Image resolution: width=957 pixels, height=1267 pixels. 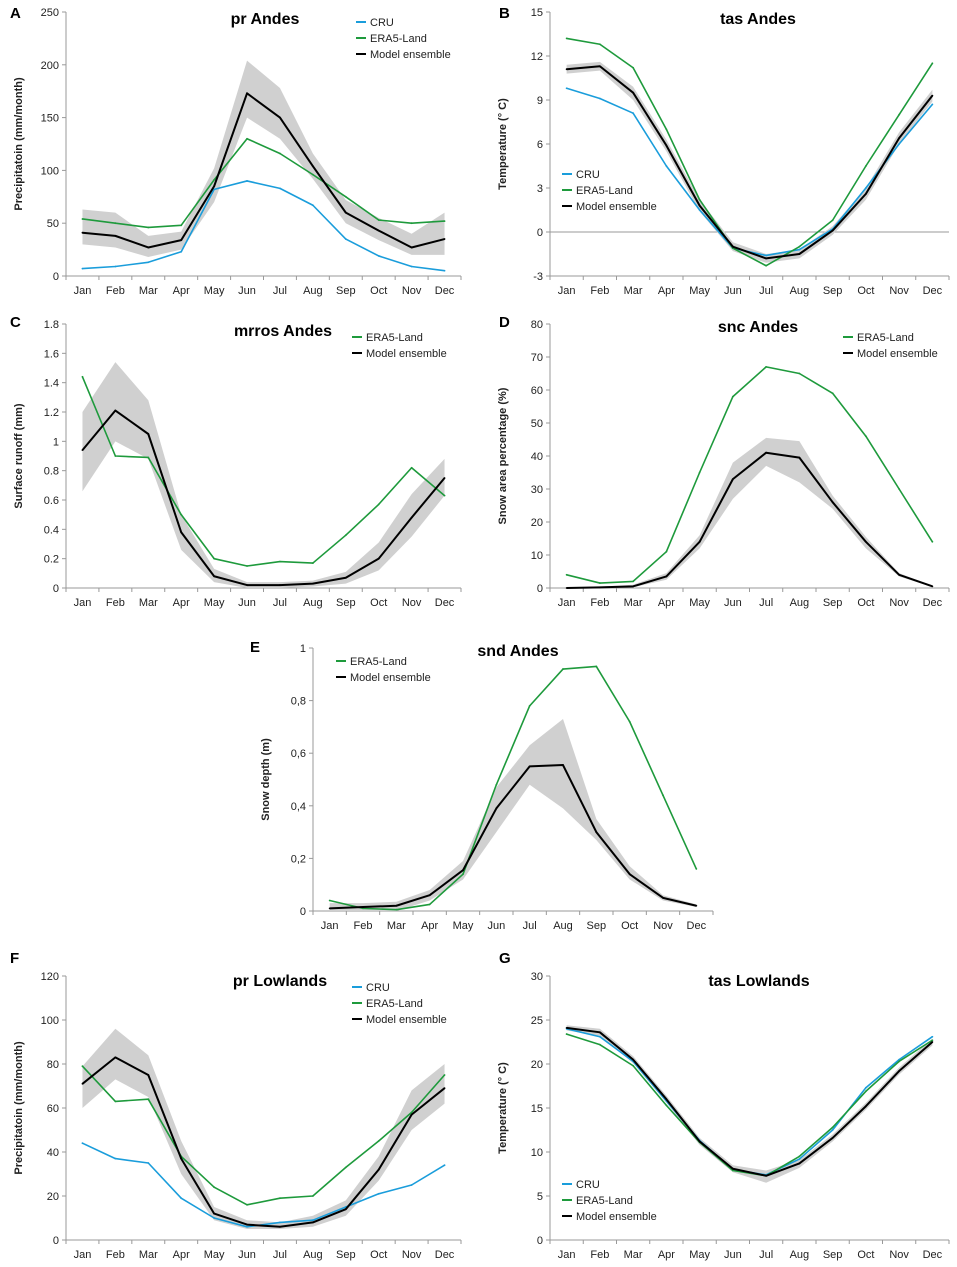 What do you see at coordinates (53, 1109) in the screenshot?
I see `y-tick-label: 60` at bounding box center [53, 1109].